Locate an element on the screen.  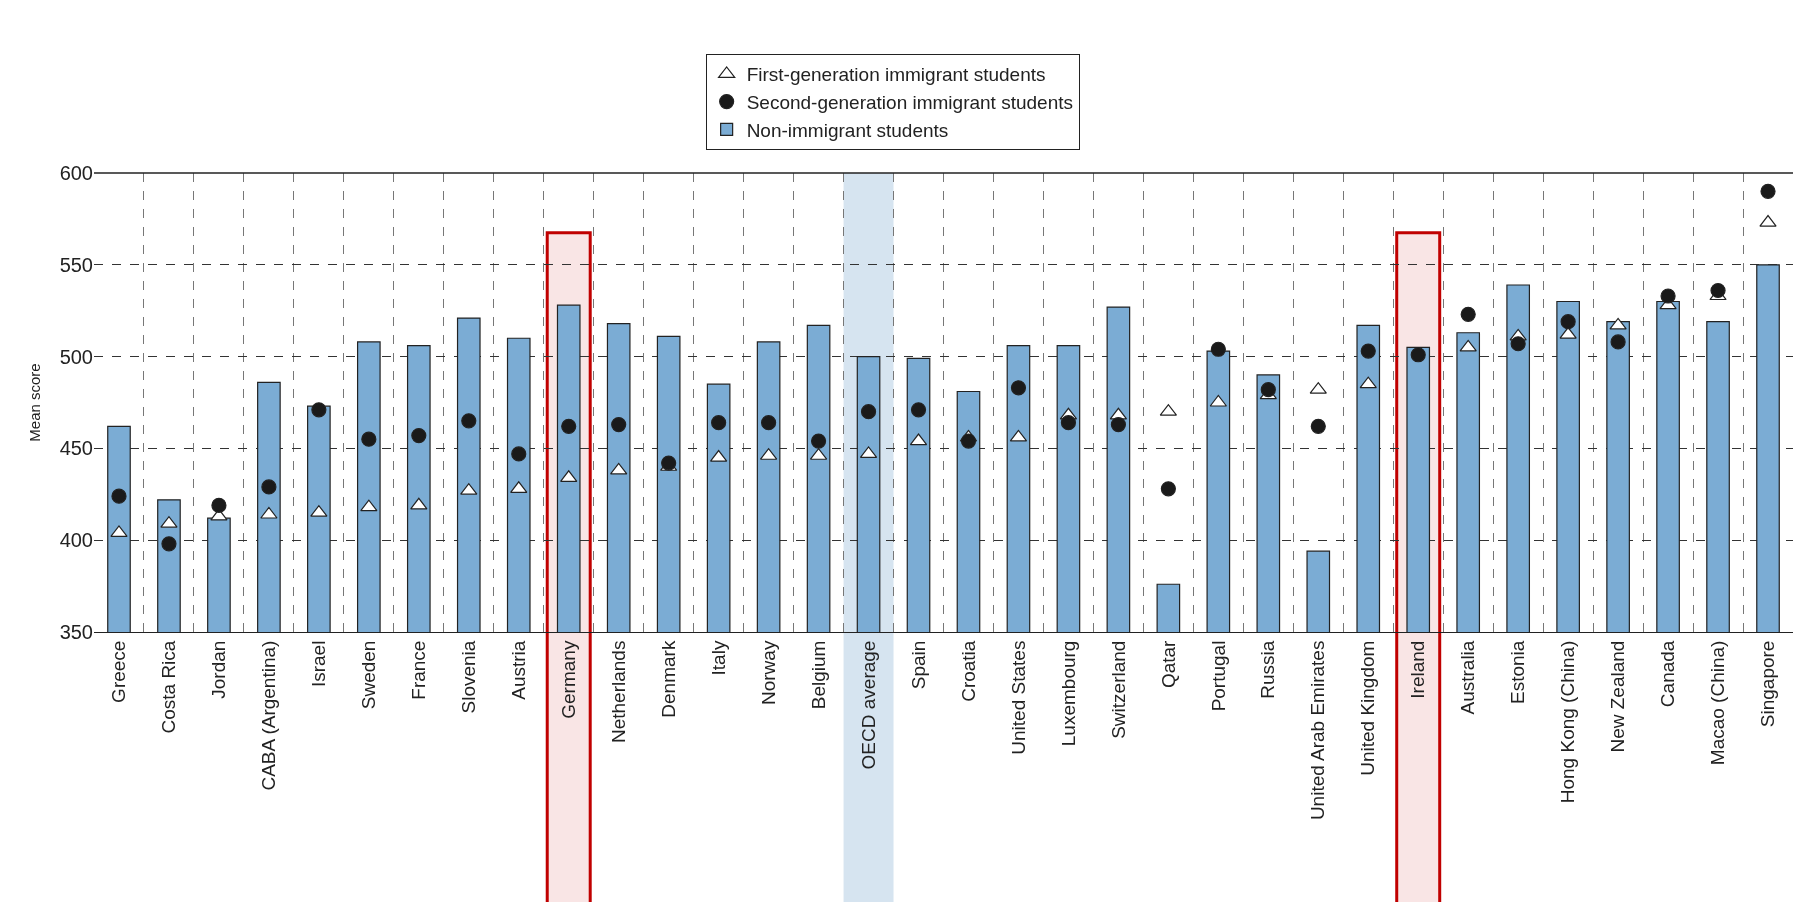
x-tick-label: United States is located at coordinates (1018, 697).